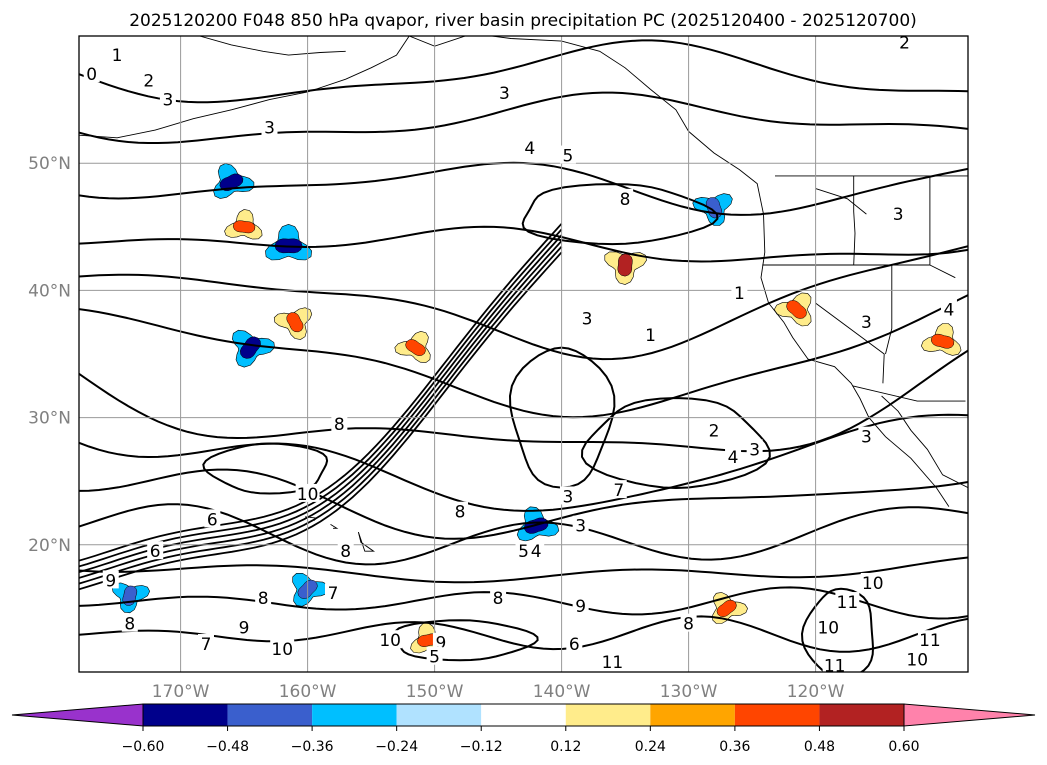 The image size is (1047, 765). Describe the element at coordinates (49, 164) in the screenshot. I see `y-tick-label: 50°N` at that location.